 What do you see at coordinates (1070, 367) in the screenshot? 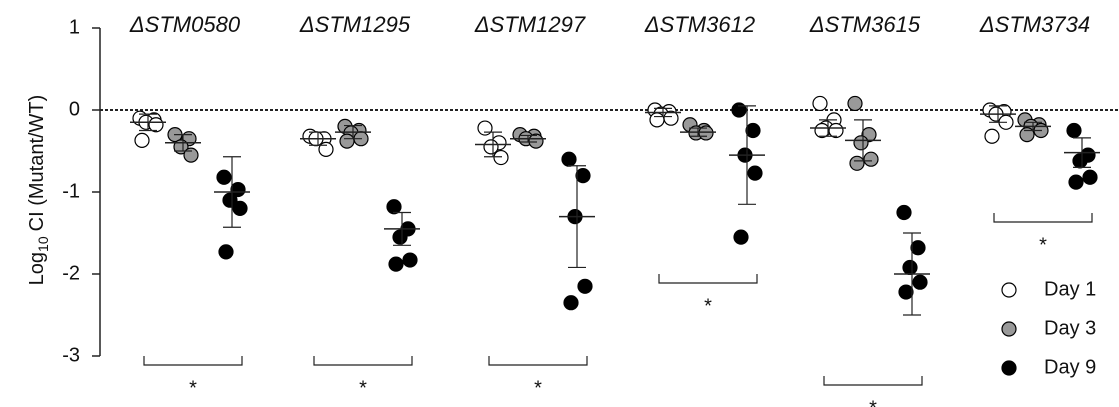
I see `legend-label: Day 9` at bounding box center [1070, 367].